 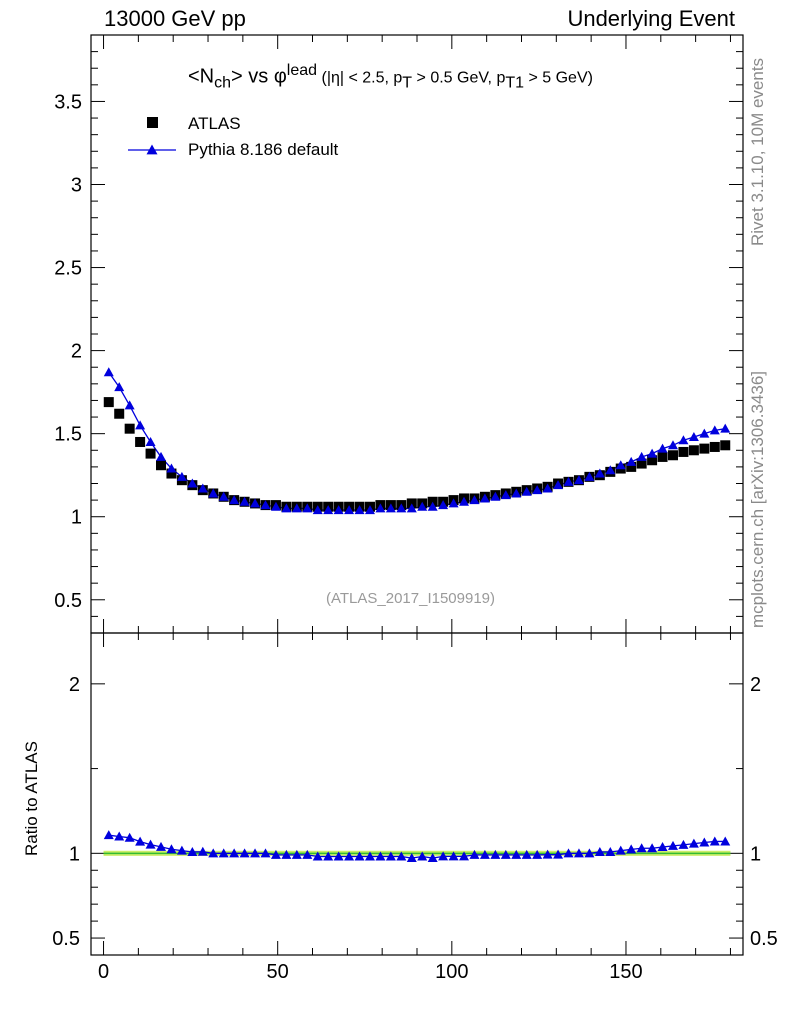 I want to click on mcplots-reference-label: mcplots.cern.ch [arXiv:1306.3436], so click(x=757, y=499).